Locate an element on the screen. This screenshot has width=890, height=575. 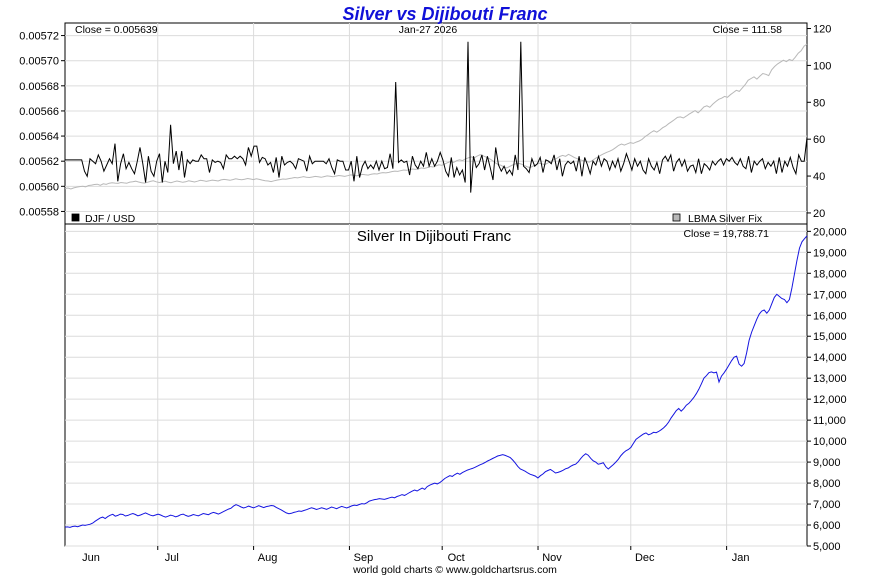
bottom-right-tick-label: 20,000 is located at coordinates (830, 232).